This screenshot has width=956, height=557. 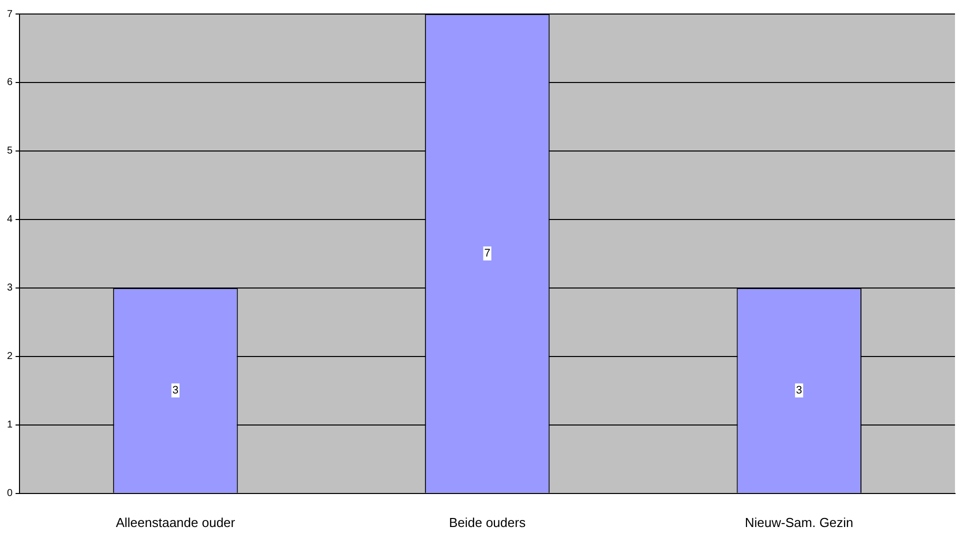 I want to click on y-tick-label: 7, so click(x=10, y=14).